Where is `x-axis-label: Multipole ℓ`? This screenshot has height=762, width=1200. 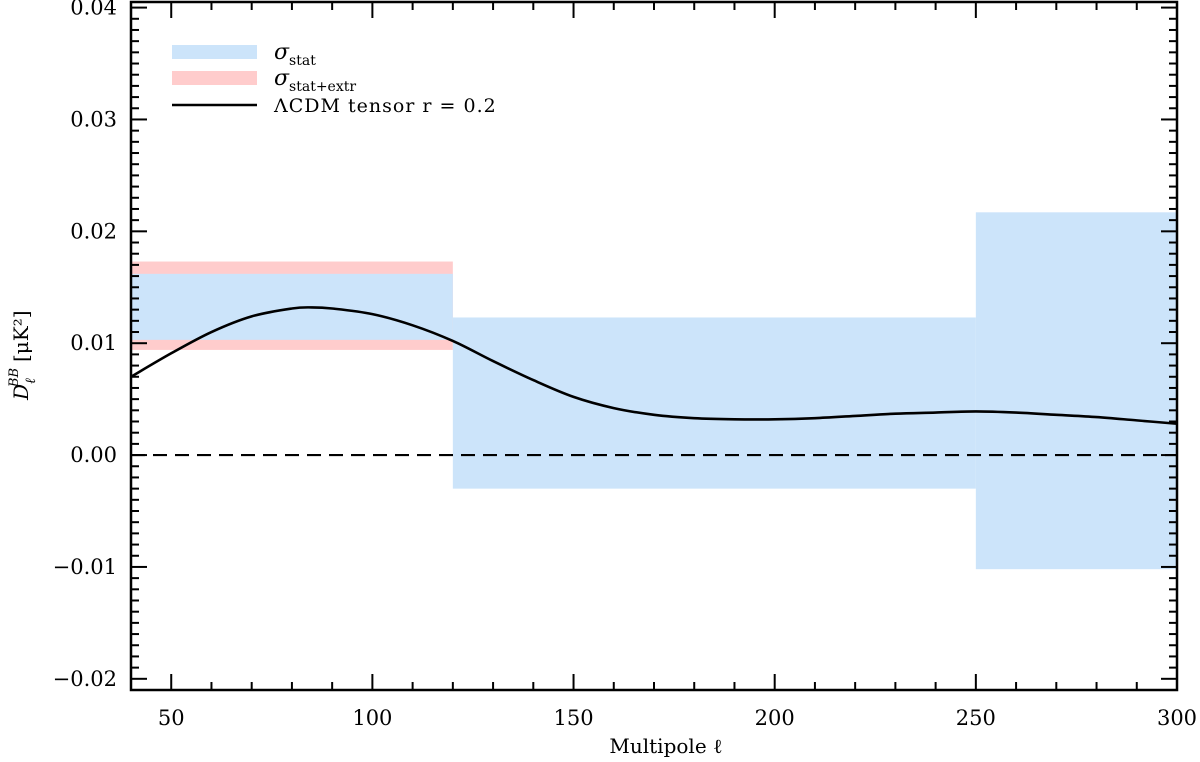 x-axis-label: Multipole ℓ is located at coordinates (665, 746).